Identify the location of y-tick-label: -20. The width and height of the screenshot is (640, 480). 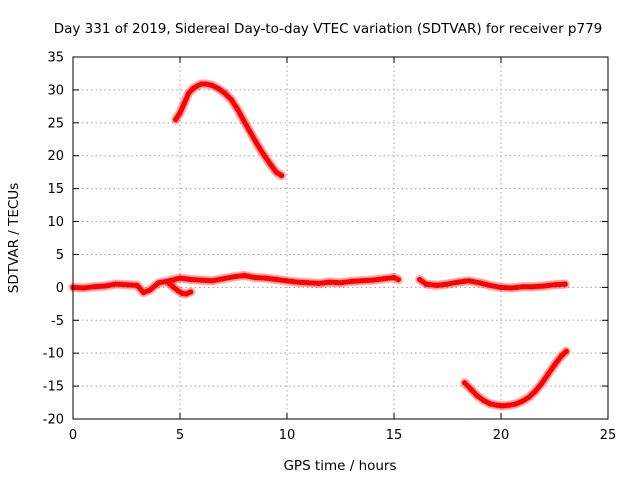
(53, 420).